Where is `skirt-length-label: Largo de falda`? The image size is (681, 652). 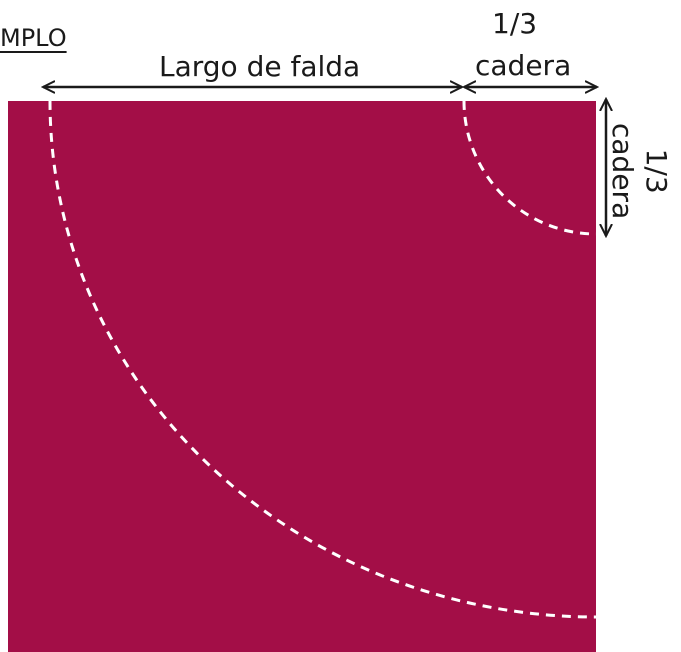
skirt-length-label: Largo de falda is located at coordinates (260, 66).